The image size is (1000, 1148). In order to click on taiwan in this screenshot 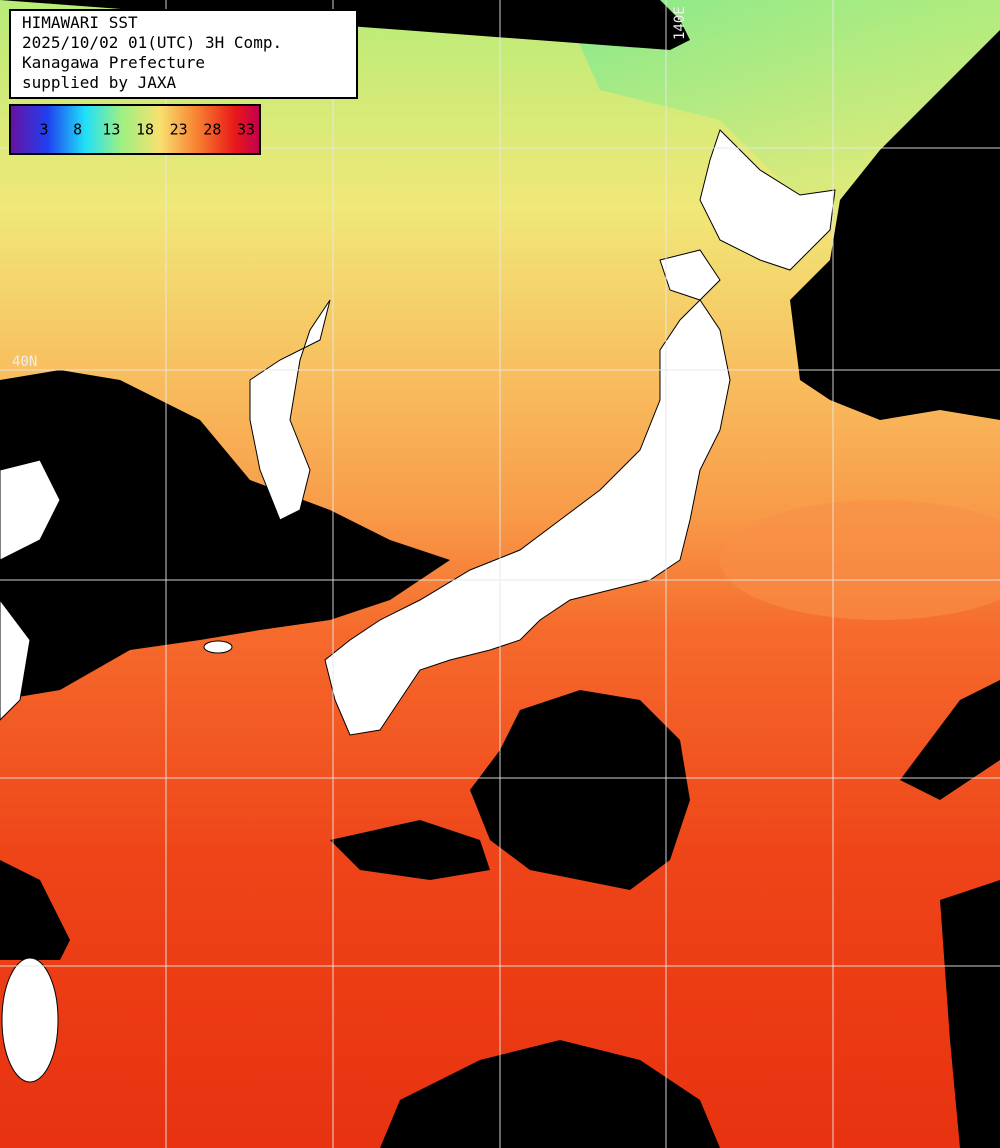, I will do `click(30, 1020)`.